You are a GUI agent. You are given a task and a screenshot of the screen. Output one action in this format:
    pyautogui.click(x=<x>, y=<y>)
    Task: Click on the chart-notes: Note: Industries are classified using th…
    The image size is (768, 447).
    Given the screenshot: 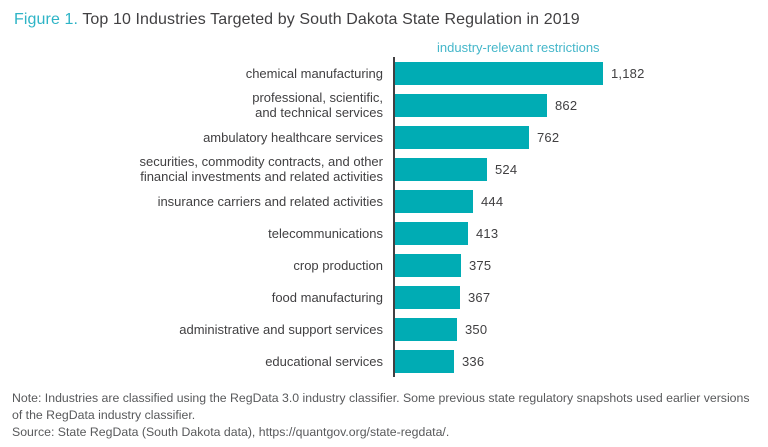 What is the action you would take?
    pyautogui.click(x=387, y=415)
    